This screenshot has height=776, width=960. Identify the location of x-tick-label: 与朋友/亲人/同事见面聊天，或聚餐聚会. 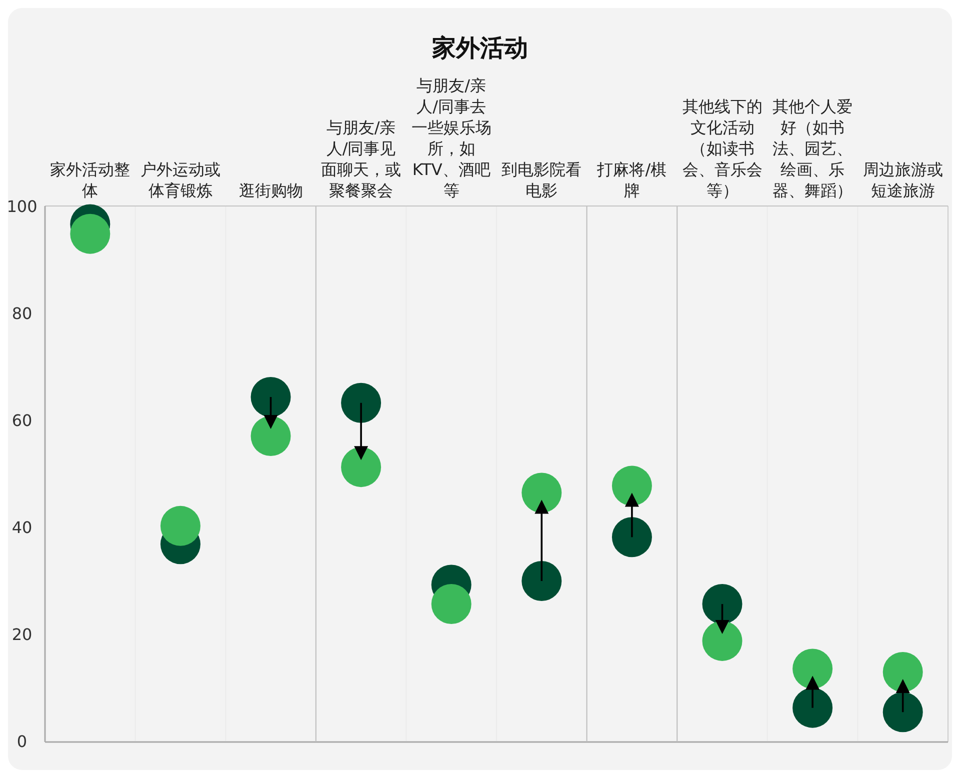
(361, 159).